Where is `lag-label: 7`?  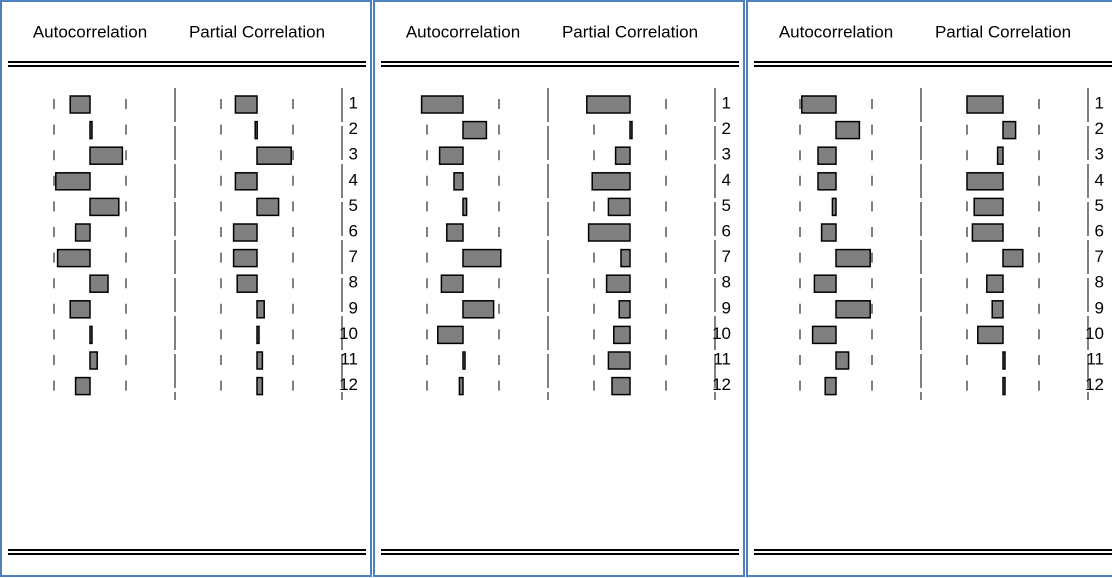
lag-label: 7 is located at coordinates (1099, 256).